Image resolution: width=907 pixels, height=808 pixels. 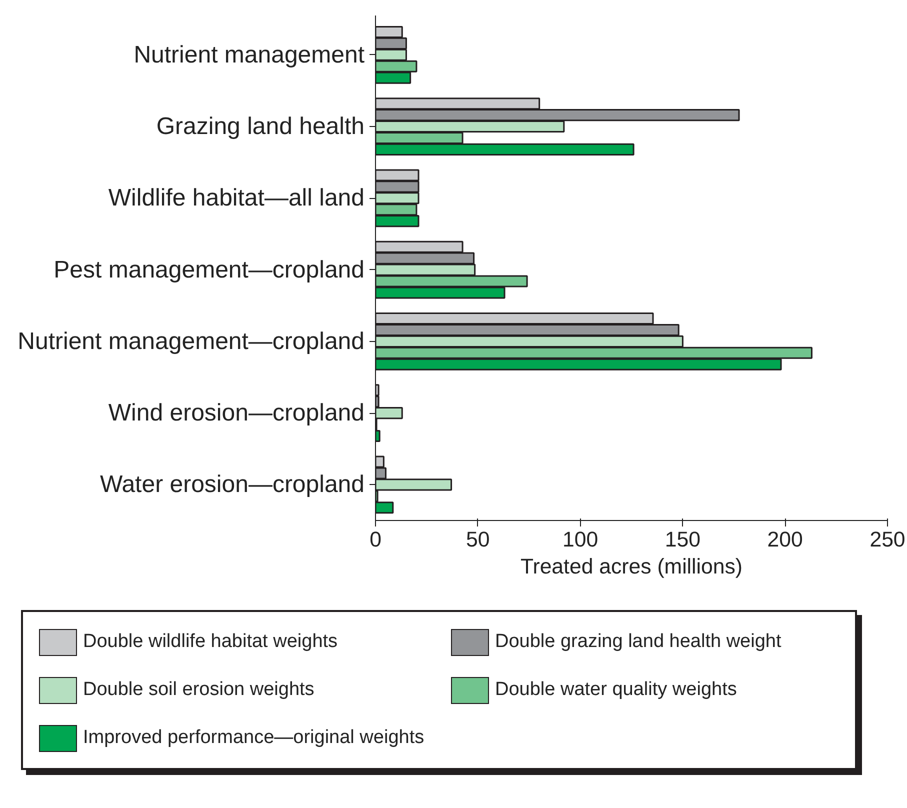 What do you see at coordinates (253, 738) in the screenshot?
I see `legend-label: Improved performance—original weights` at bounding box center [253, 738].